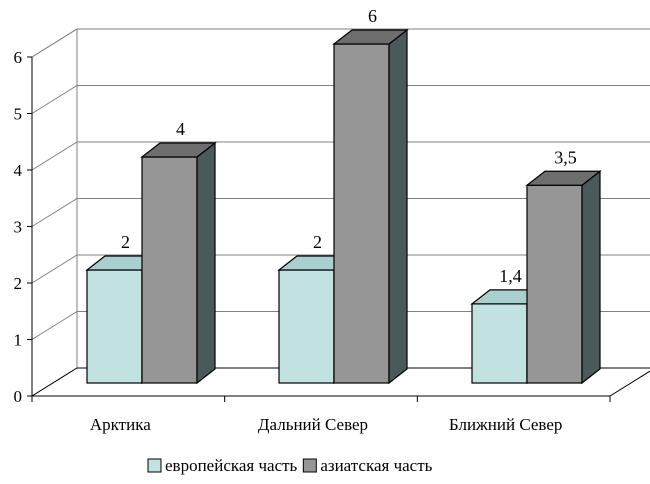  I want to click on data-label: 3,5, so click(565, 157).